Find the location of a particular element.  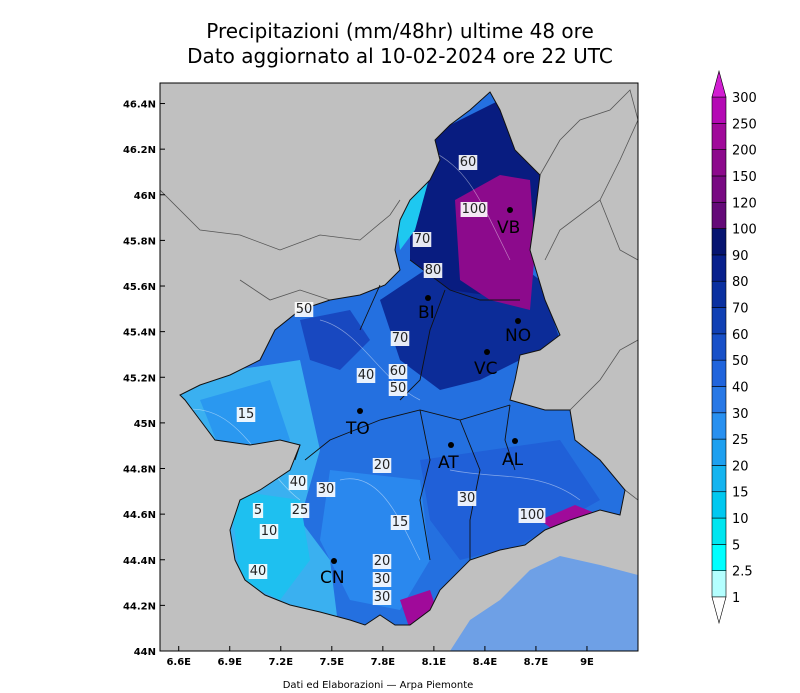

province-label: CN is located at coordinates (332, 578).